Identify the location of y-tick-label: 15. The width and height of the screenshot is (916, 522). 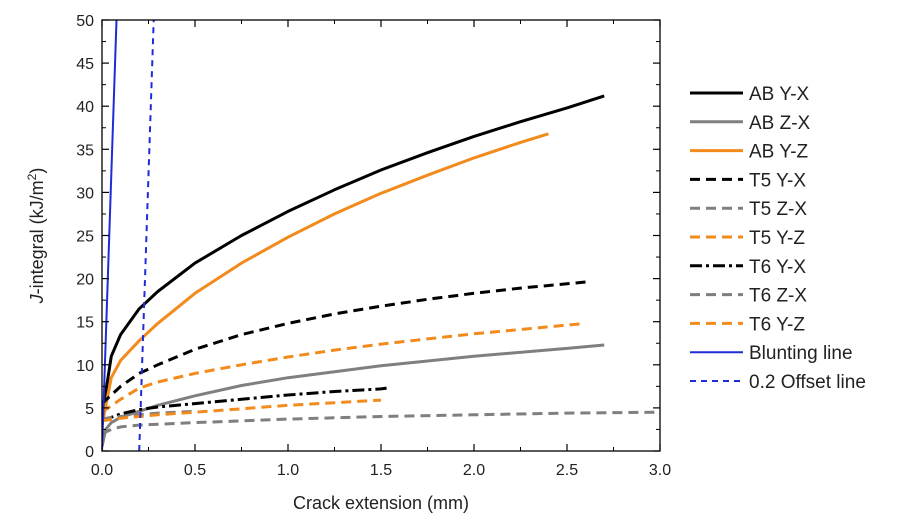
(85, 323).